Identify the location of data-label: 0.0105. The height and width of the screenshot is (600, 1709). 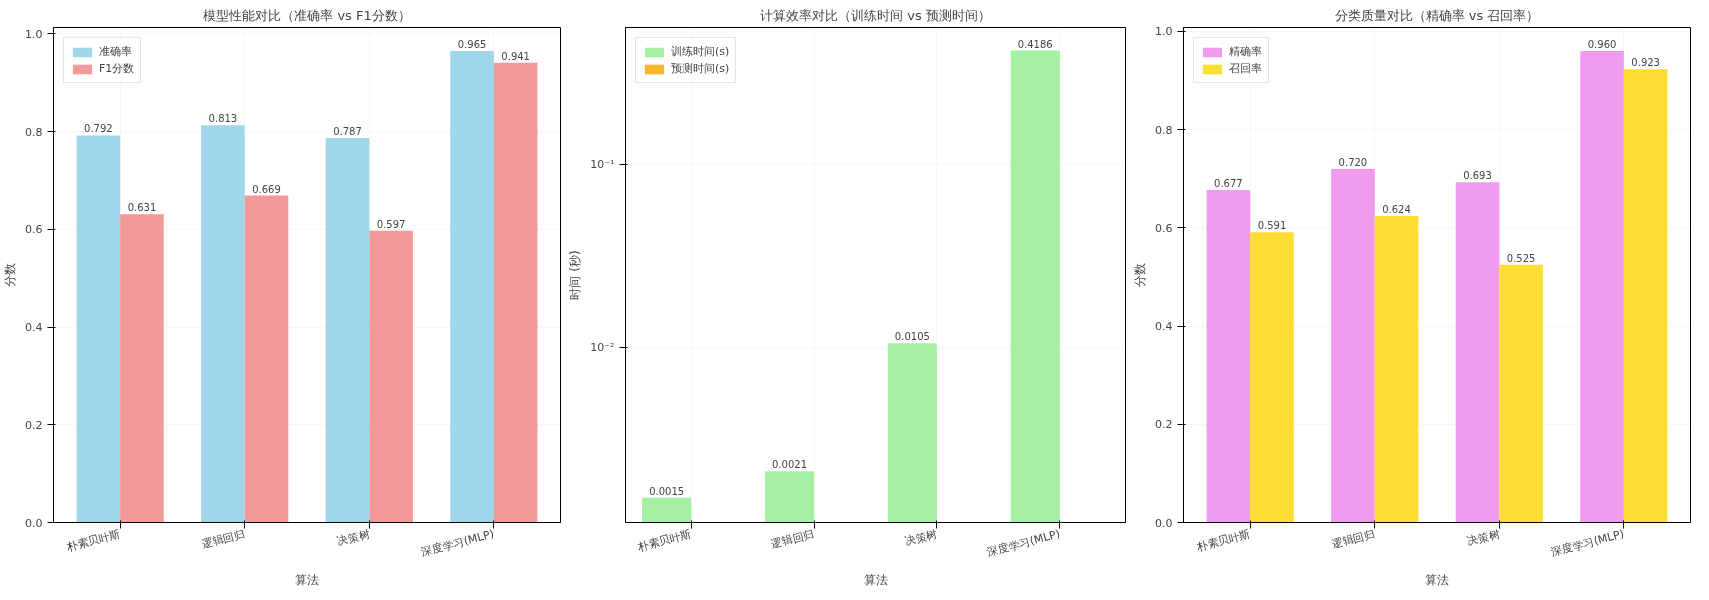
(912, 337).